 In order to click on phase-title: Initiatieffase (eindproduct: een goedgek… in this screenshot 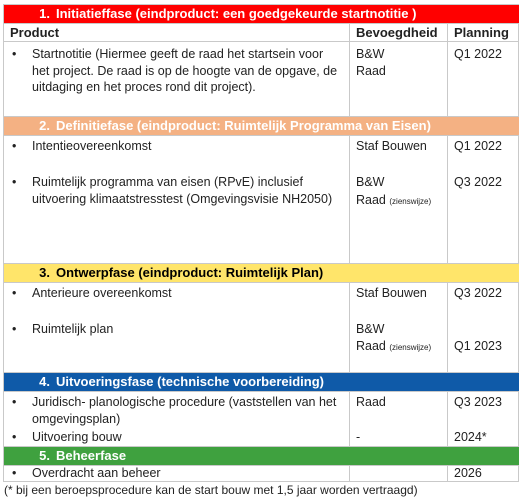, I will do `click(236, 13)`.